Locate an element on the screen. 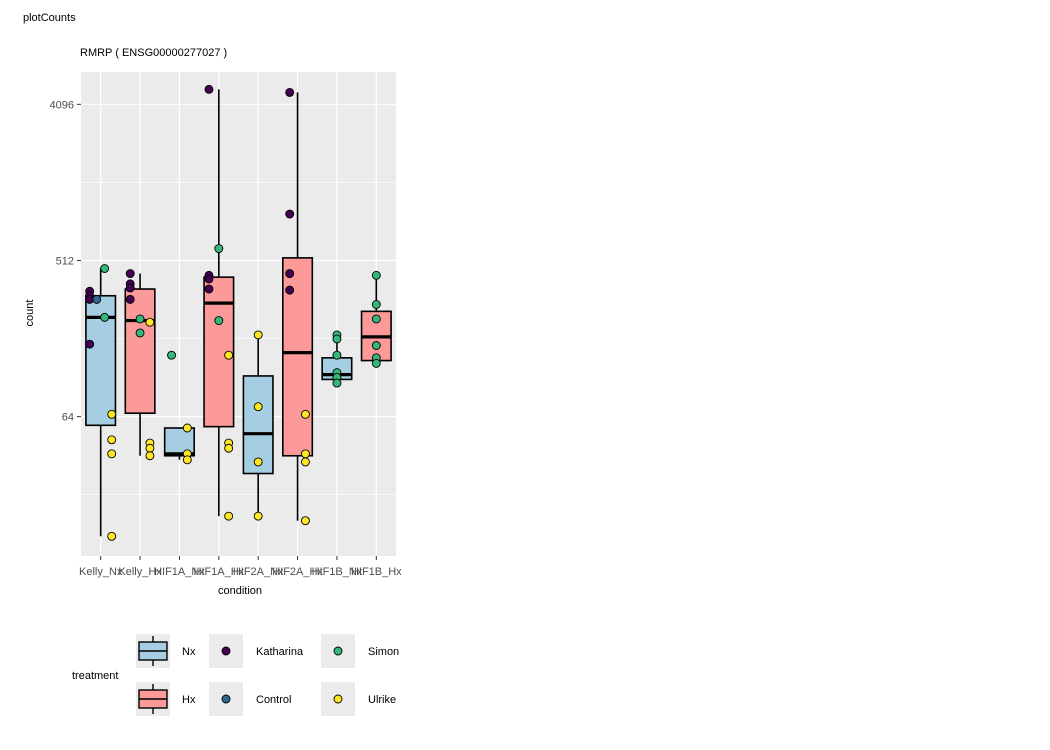 This screenshot has height=750, width=1050. box-HIF1B_Hx is located at coordinates (376, 323).